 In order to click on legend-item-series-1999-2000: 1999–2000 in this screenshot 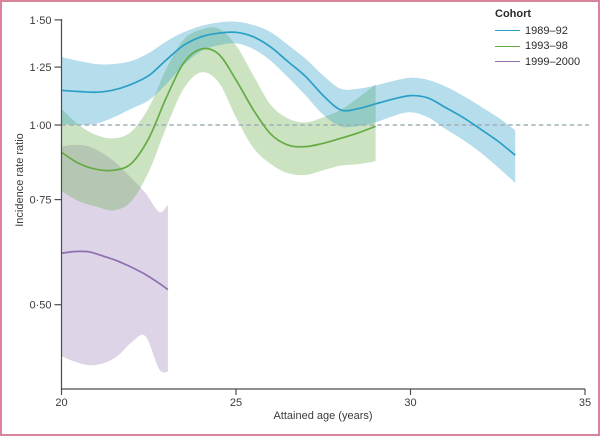, I will do `click(537, 62)`.